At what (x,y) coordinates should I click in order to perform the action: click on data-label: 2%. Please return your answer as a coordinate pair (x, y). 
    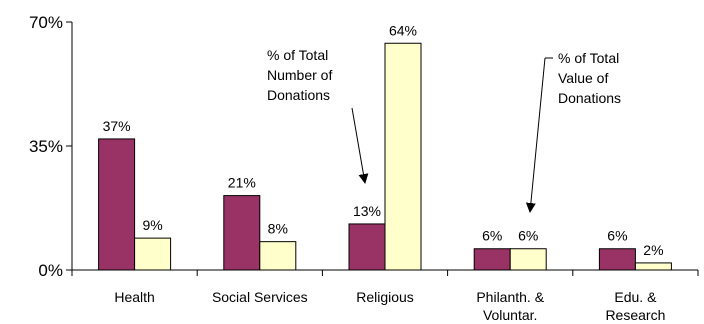
    Looking at the image, I should click on (653, 250).